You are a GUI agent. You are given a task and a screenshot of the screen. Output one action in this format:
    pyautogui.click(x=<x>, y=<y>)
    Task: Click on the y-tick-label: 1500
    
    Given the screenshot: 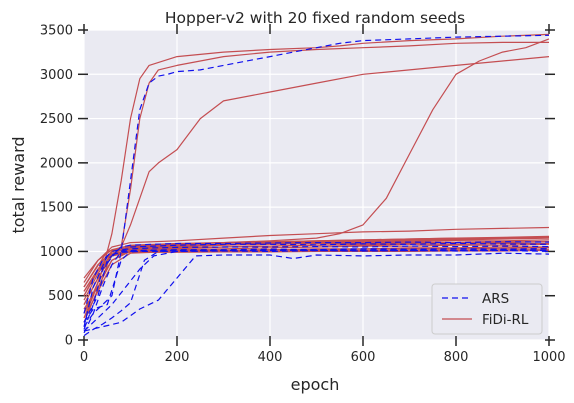 What is the action you would take?
    pyautogui.click(x=56, y=208)
    